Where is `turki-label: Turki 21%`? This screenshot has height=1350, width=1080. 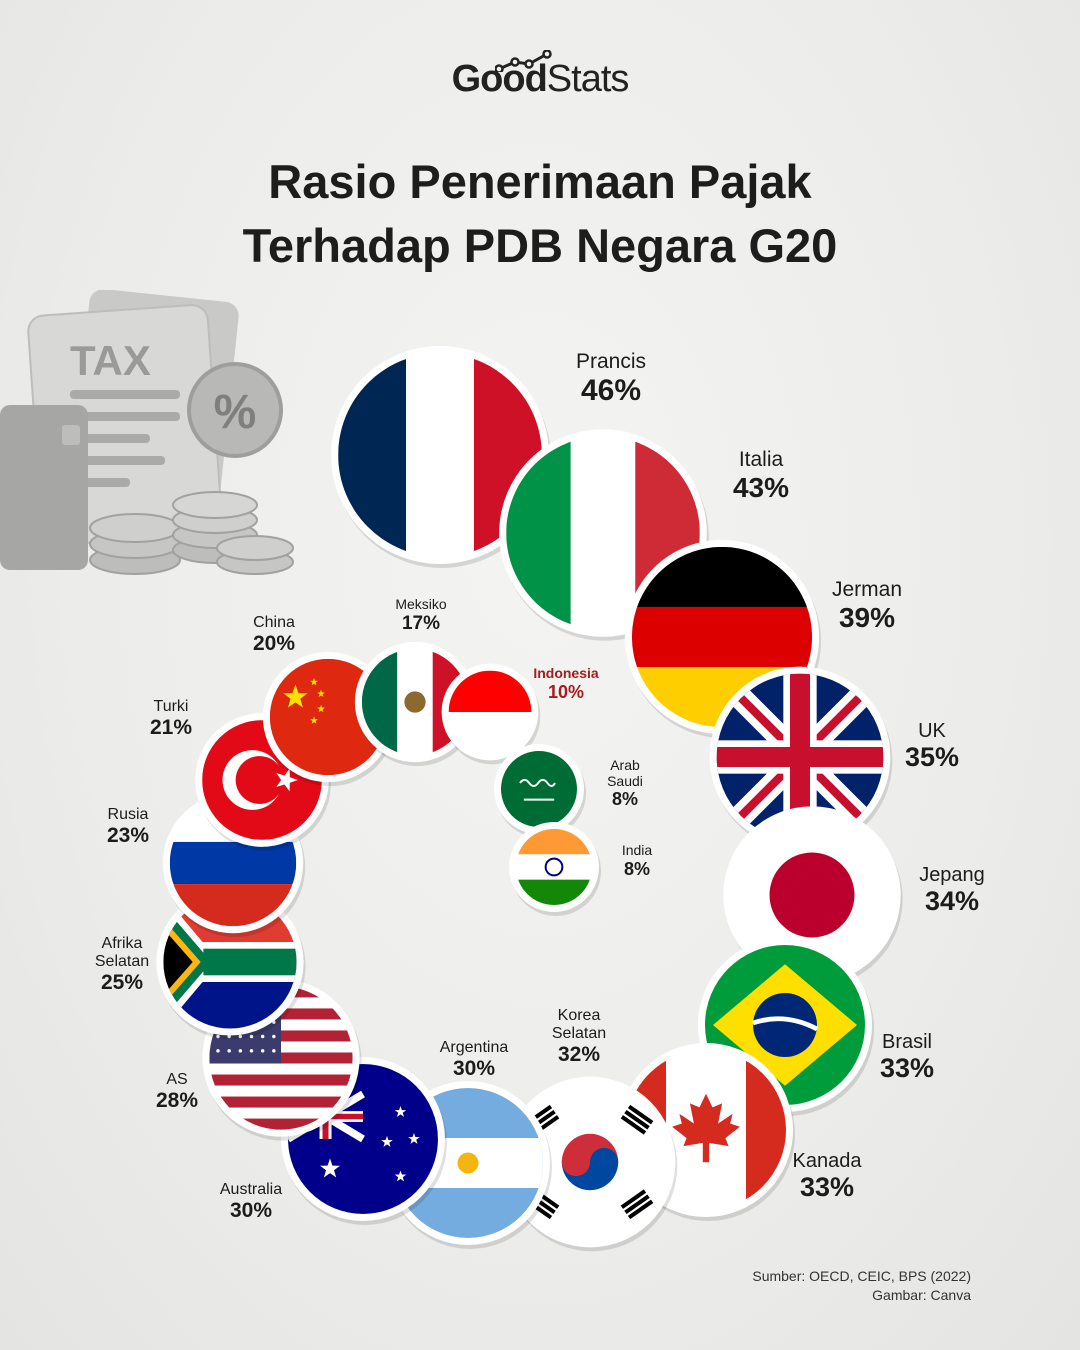
turki-label: Turki 21% is located at coordinates (171, 719).